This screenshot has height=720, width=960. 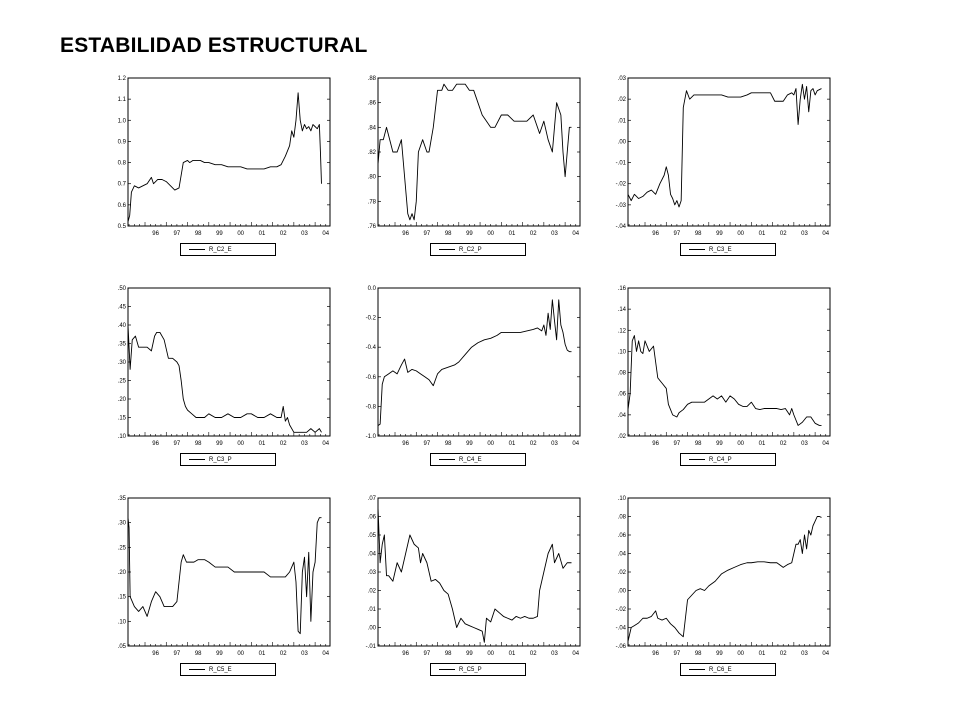 I want to click on y-tick-label: .88, so click(x=372, y=79).